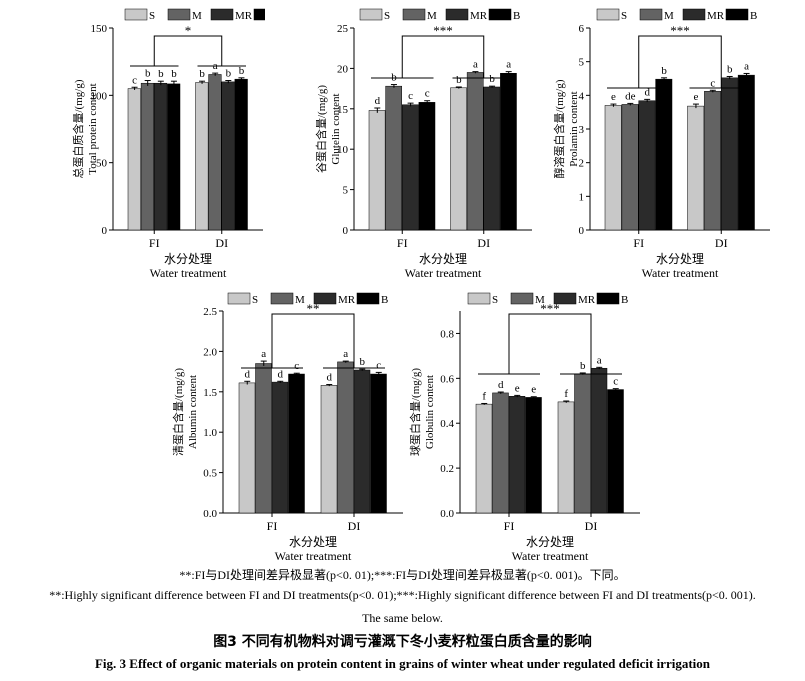  I want to click on y-axis-title-cn: 清蛋白含量/(mg/g), so click(178, 412).